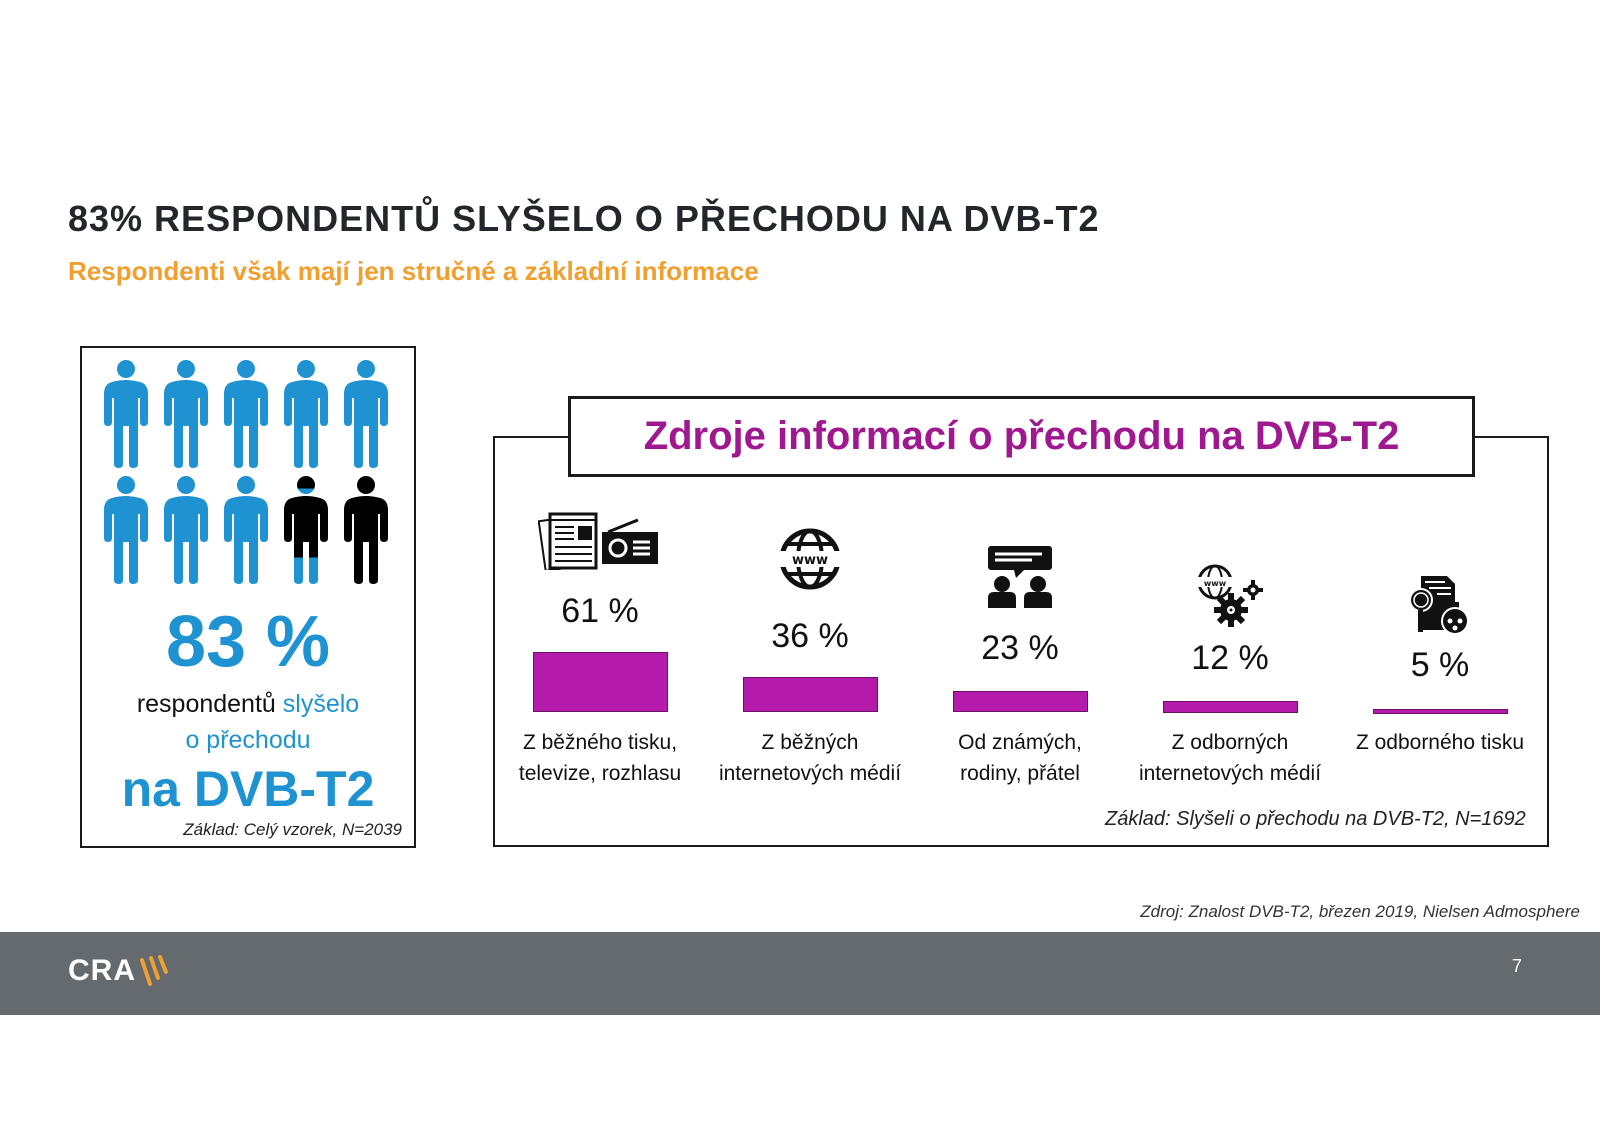  I want to click on awareness-text-highlight: slyšelo, so click(321, 704).